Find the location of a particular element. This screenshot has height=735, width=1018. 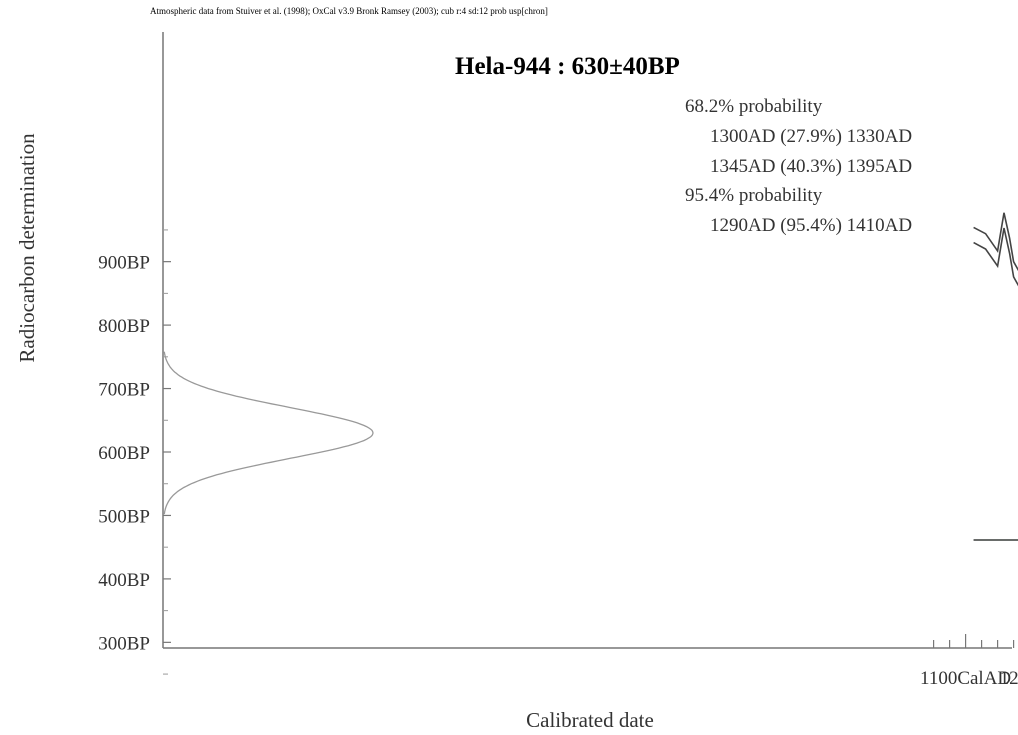

annotation-sigma2-header: 95.4% probability is located at coordinates (754, 195).